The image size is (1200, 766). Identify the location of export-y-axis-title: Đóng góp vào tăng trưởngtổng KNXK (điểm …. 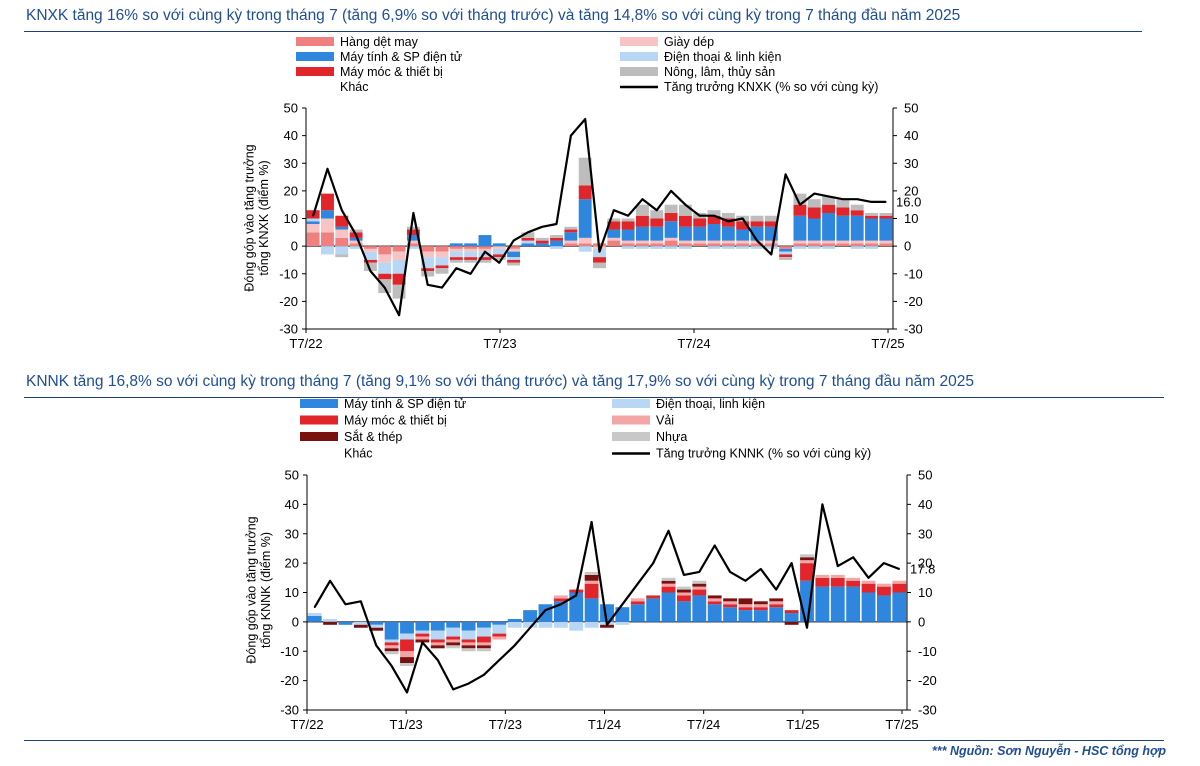
(257, 217).